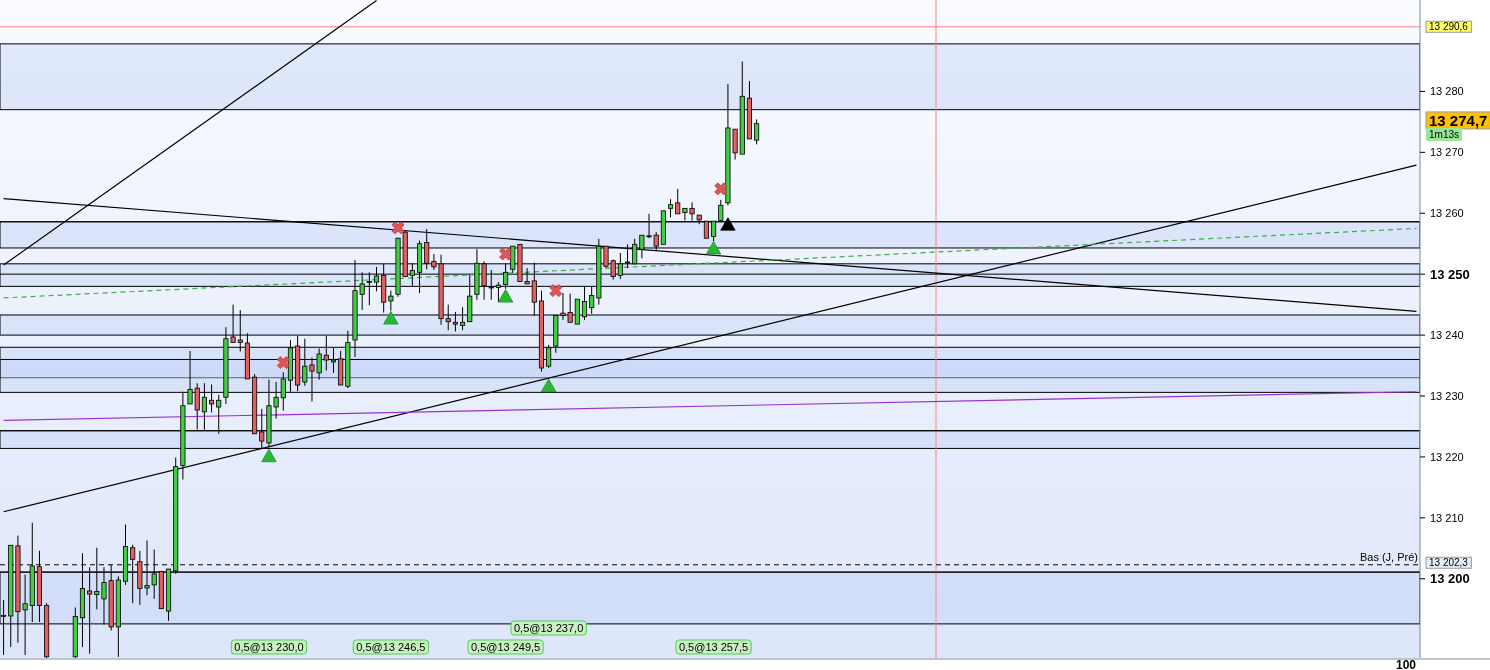  I want to click on y-tick-label: 13 280, so click(1447, 91).